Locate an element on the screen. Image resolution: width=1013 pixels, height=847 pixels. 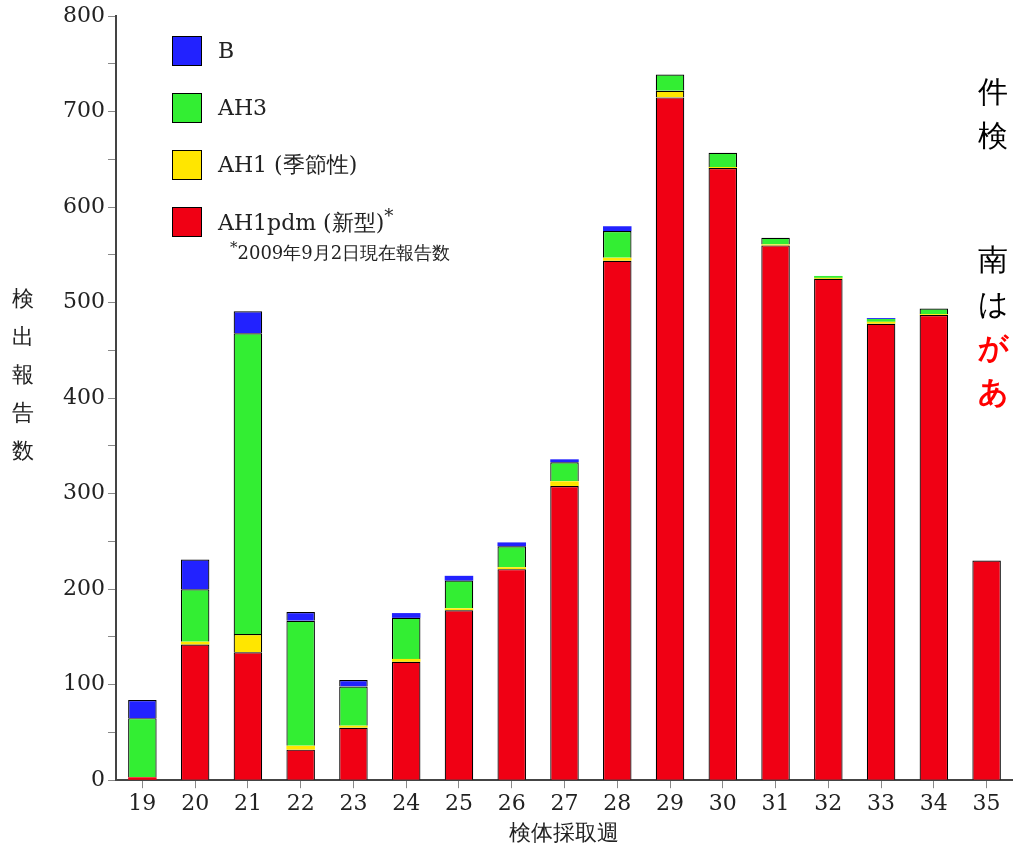
x-tick-label: 35 is located at coordinates (986, 803).